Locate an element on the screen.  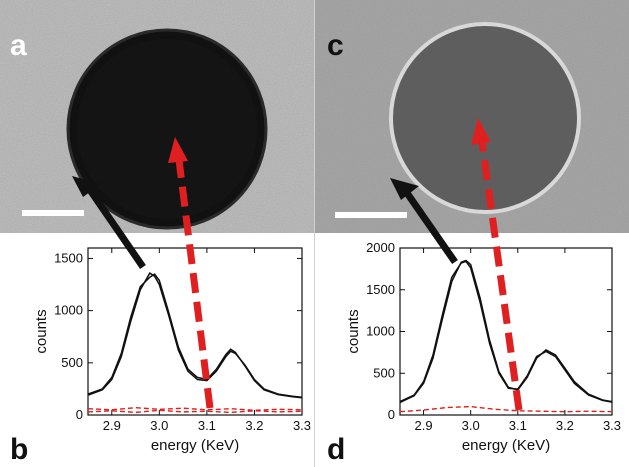
arrows-right is located at coordinates (456, 264).